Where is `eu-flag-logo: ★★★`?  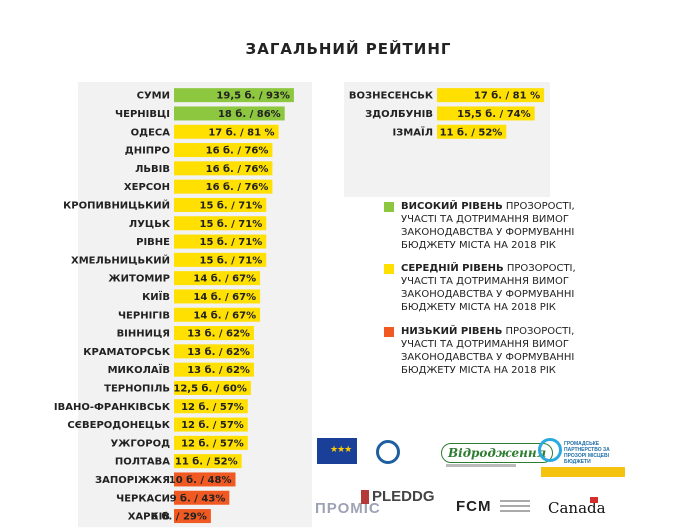
eu-flag-logo: ★★★ is located at coordinates (337, 451).